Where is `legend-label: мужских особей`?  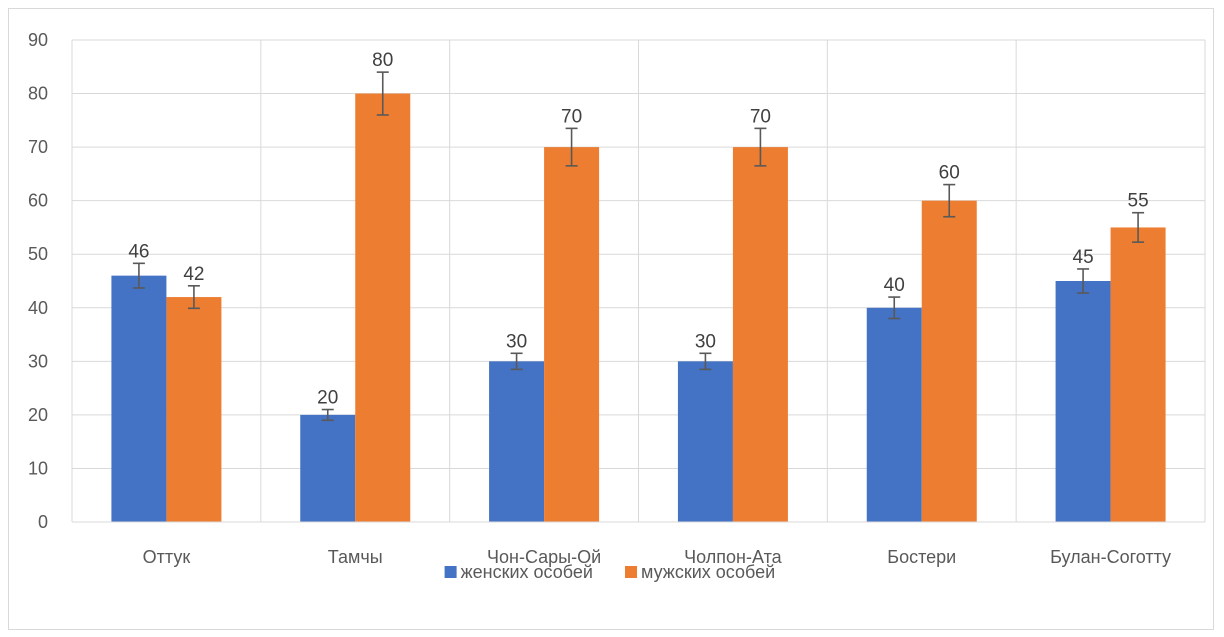
legend-label: мужских особей is located at coordinates (708, 572).